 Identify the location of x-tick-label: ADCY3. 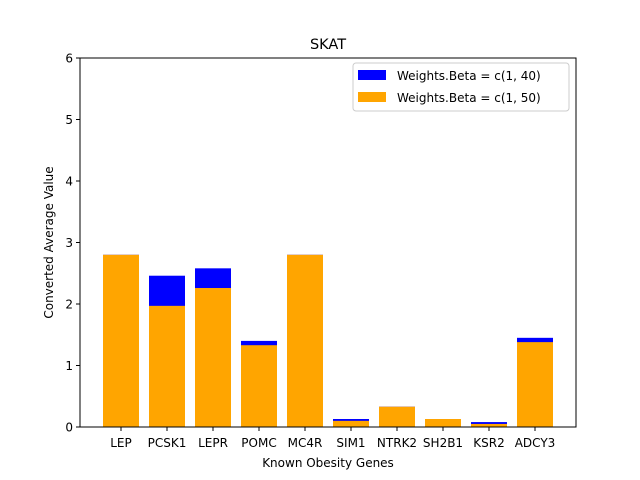
(535, 443).